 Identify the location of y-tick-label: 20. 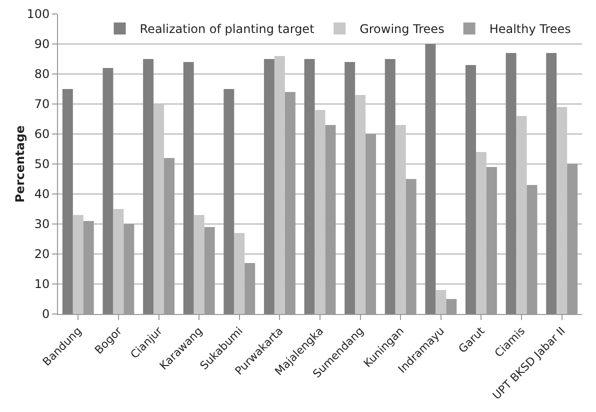
(42, 254).